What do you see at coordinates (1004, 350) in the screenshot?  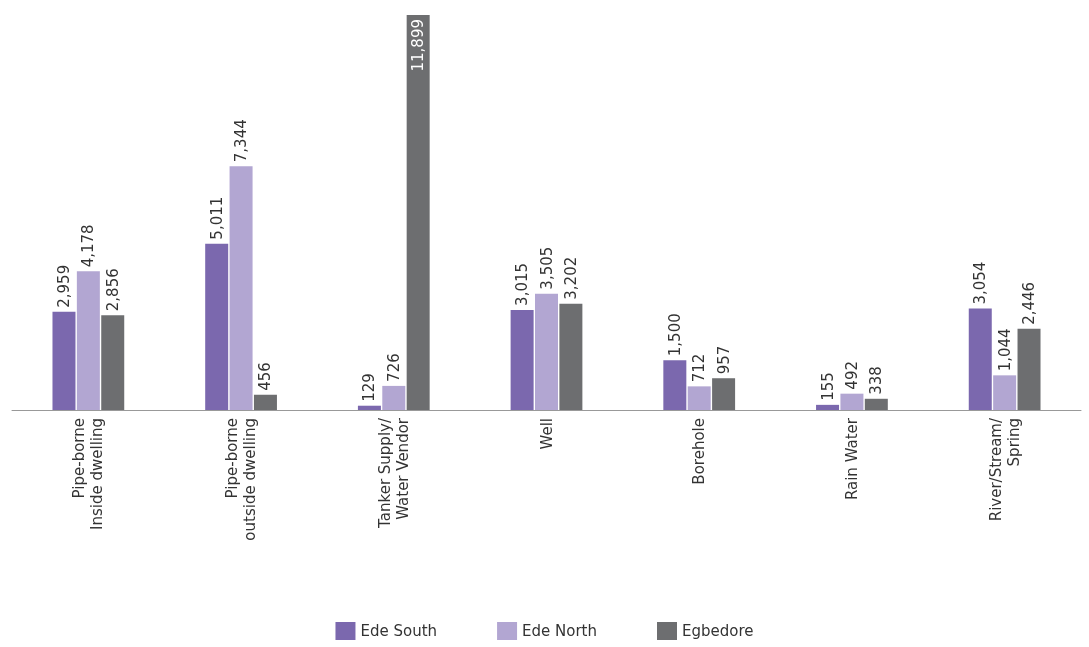 I see `data-label: 1,044` at bounding box center [1004, 350].